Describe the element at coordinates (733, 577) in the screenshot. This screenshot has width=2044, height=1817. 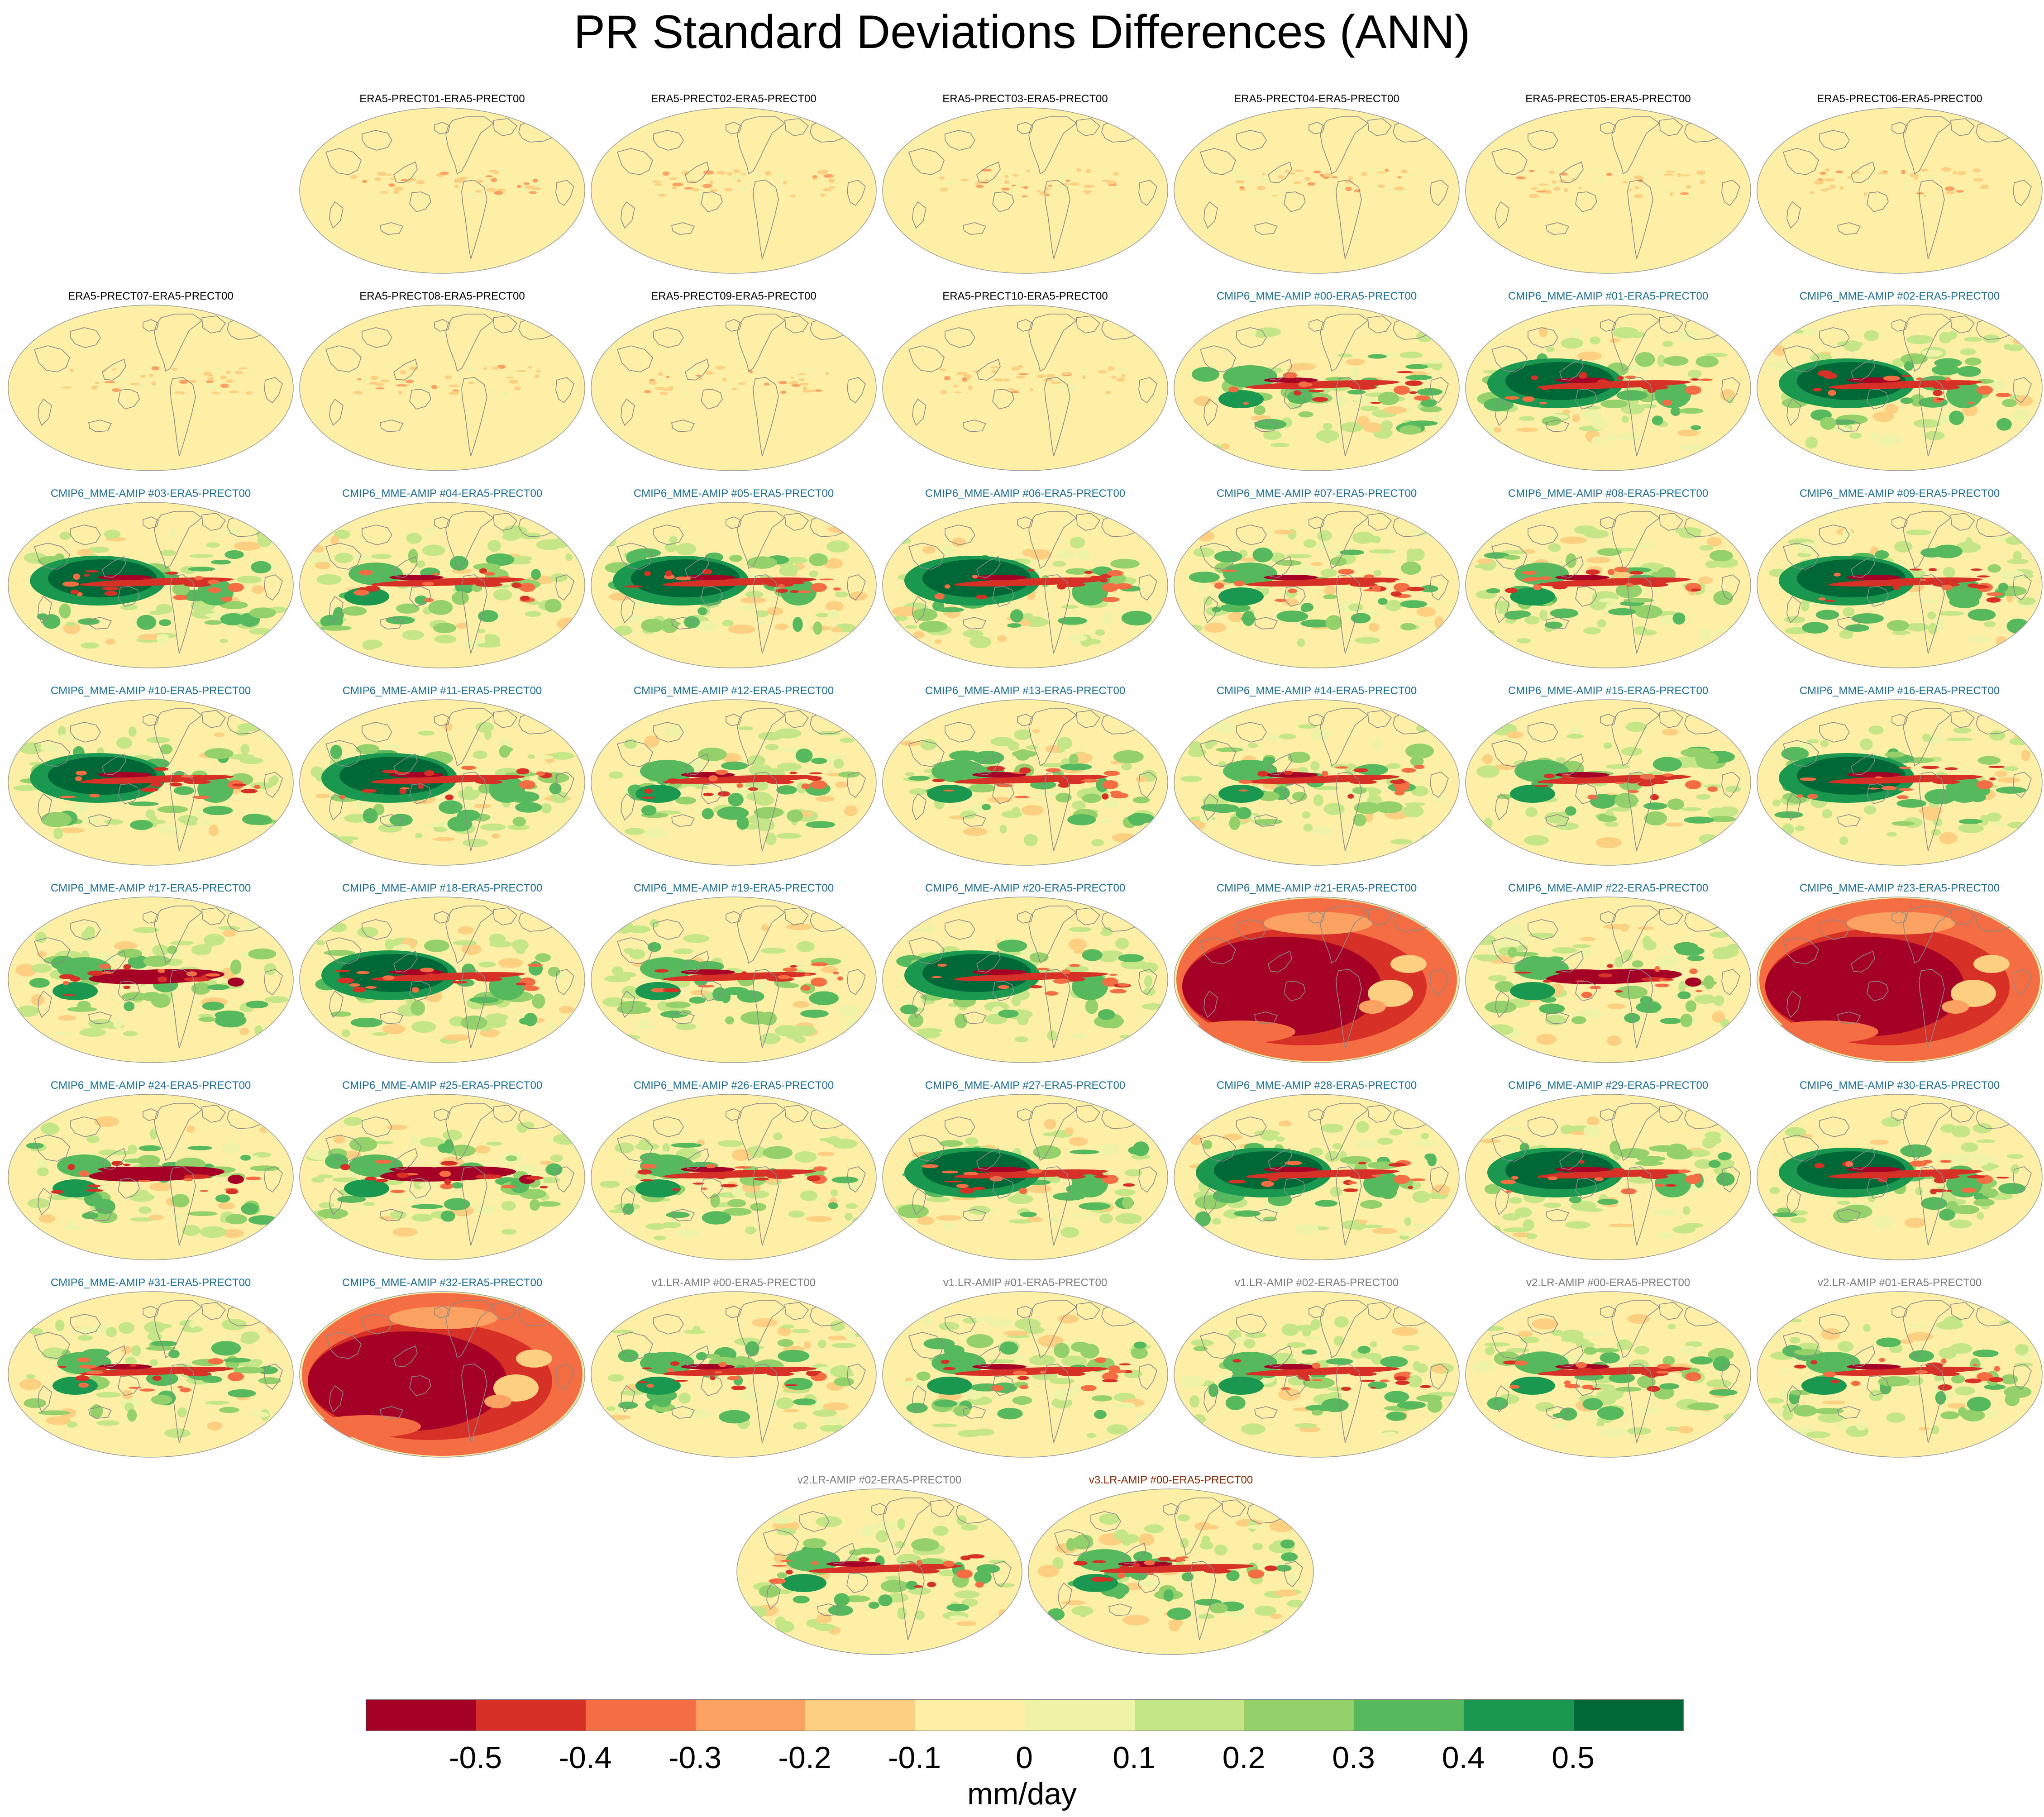
I see `map-panel: CMIP6_MME-AMIP #05-ERA5-PRECT00` at that location.